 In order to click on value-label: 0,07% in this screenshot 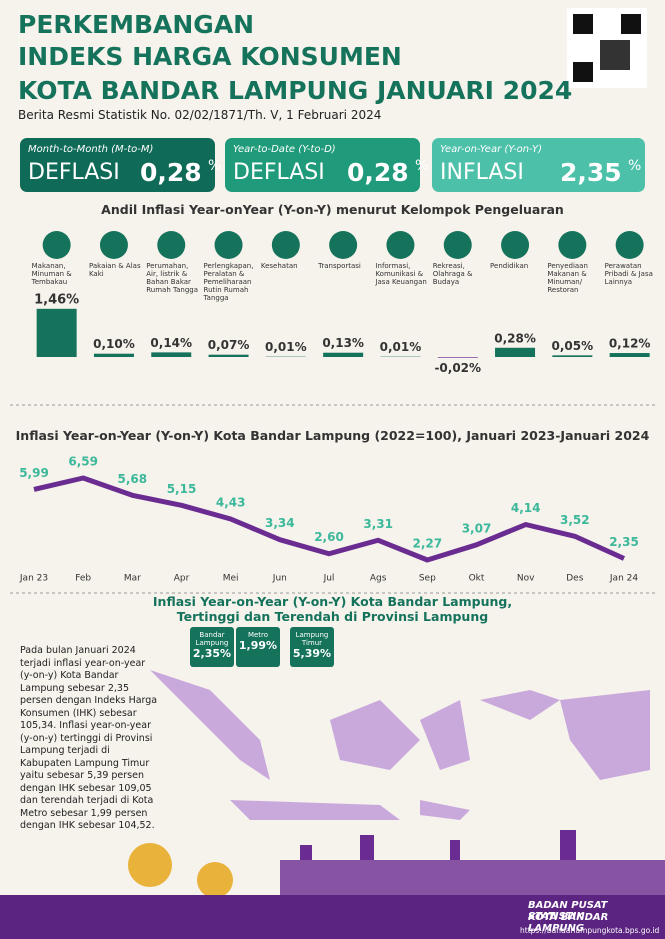, I will do `click(229, 345)`.